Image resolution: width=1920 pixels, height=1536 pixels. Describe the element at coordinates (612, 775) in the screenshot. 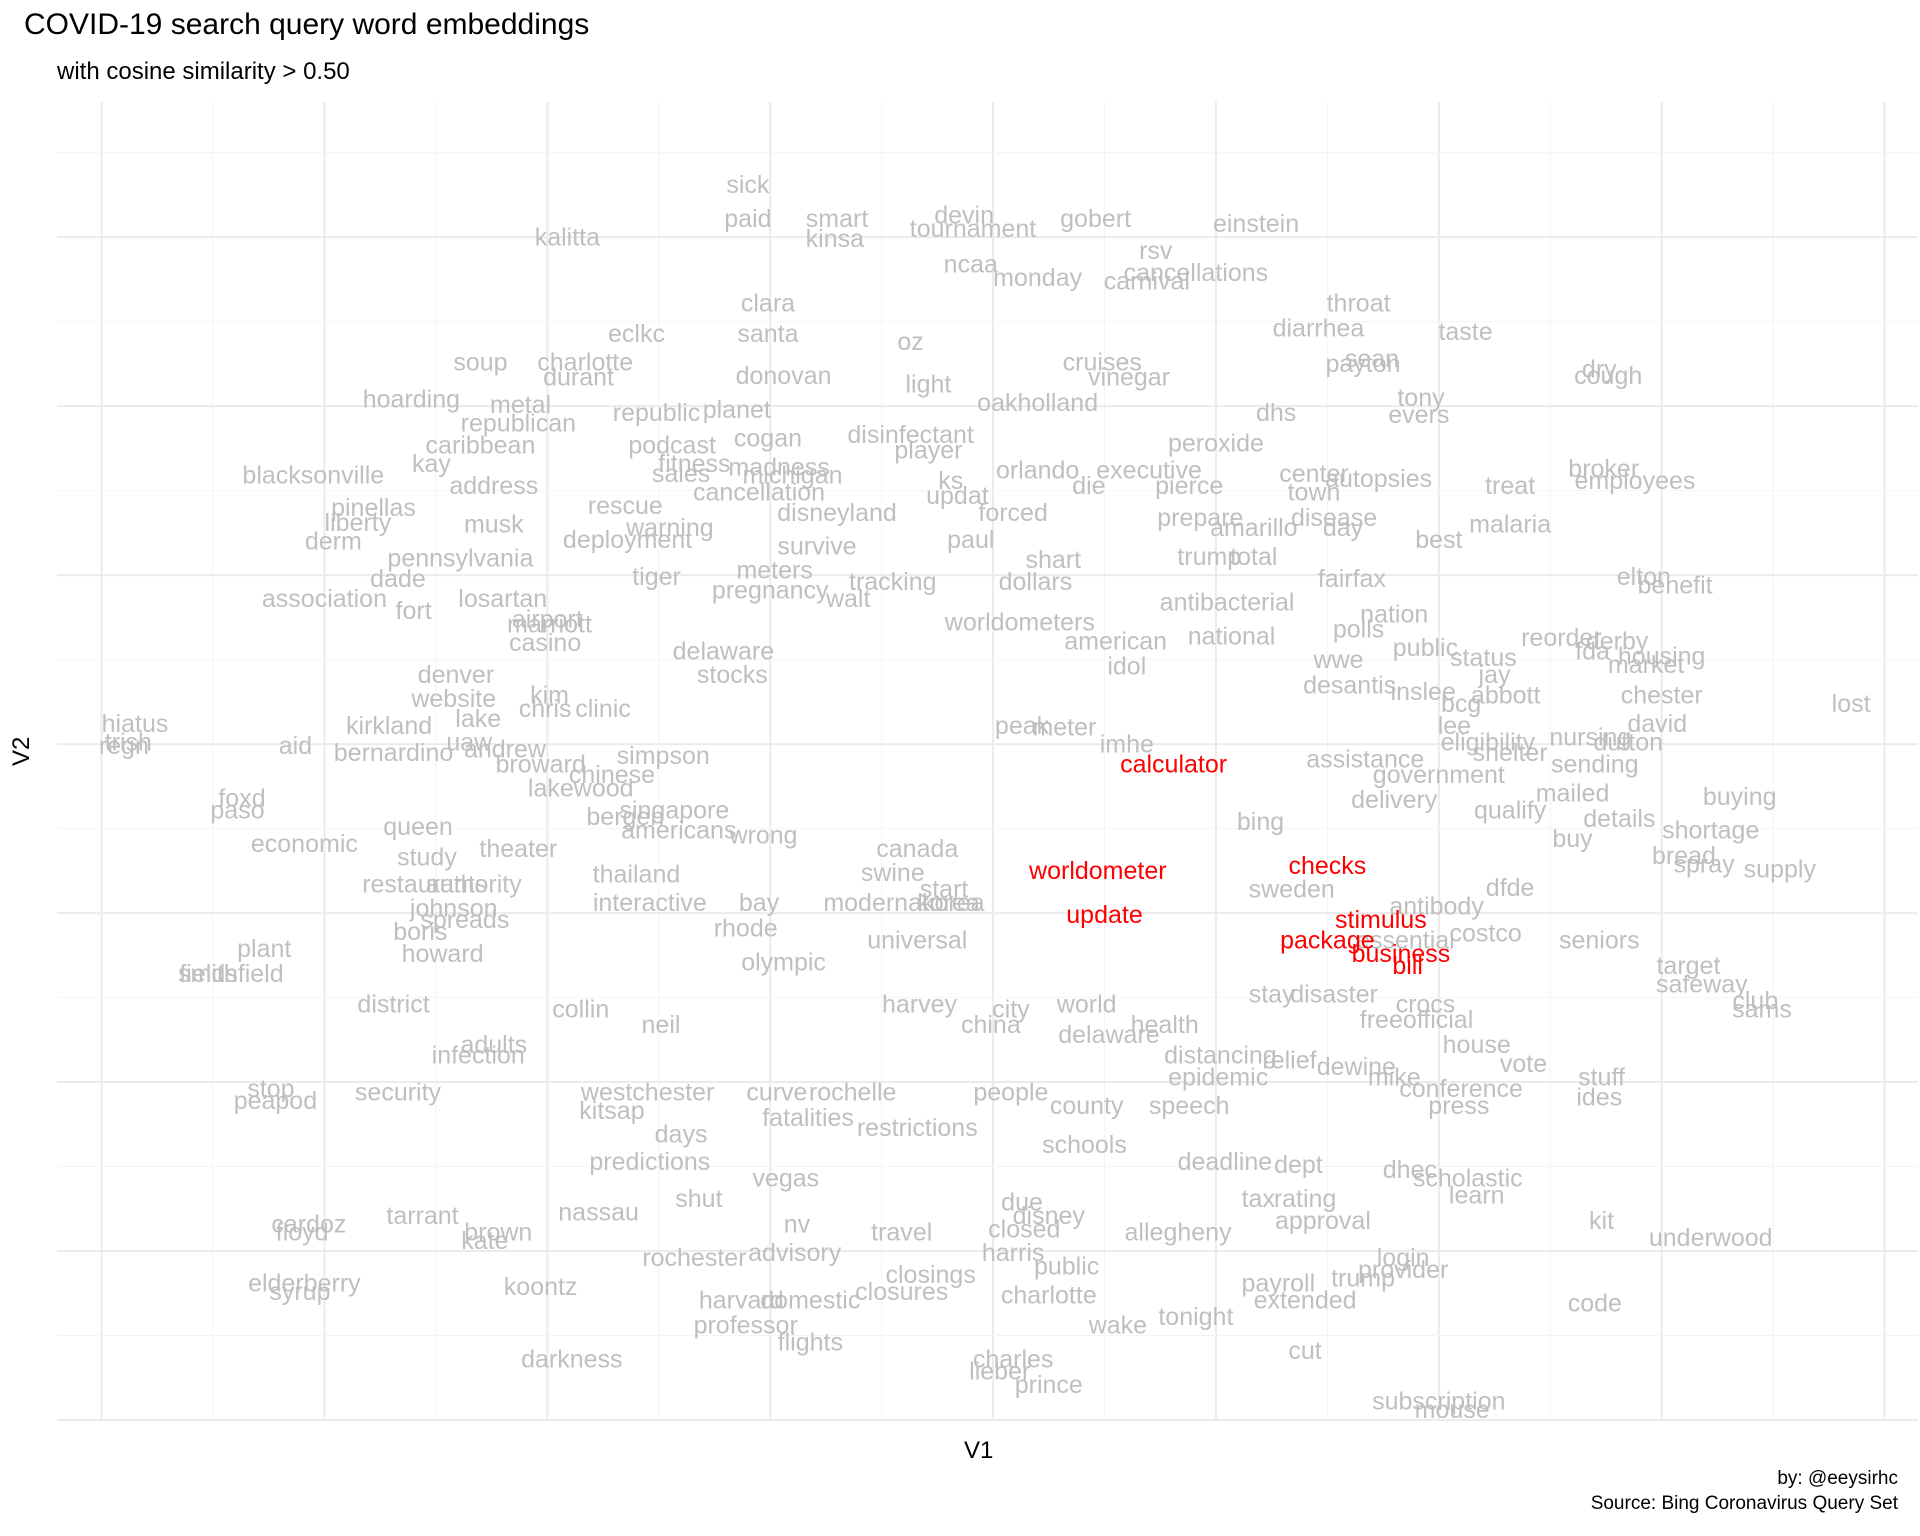

I see `word-label: chinese` at that location.